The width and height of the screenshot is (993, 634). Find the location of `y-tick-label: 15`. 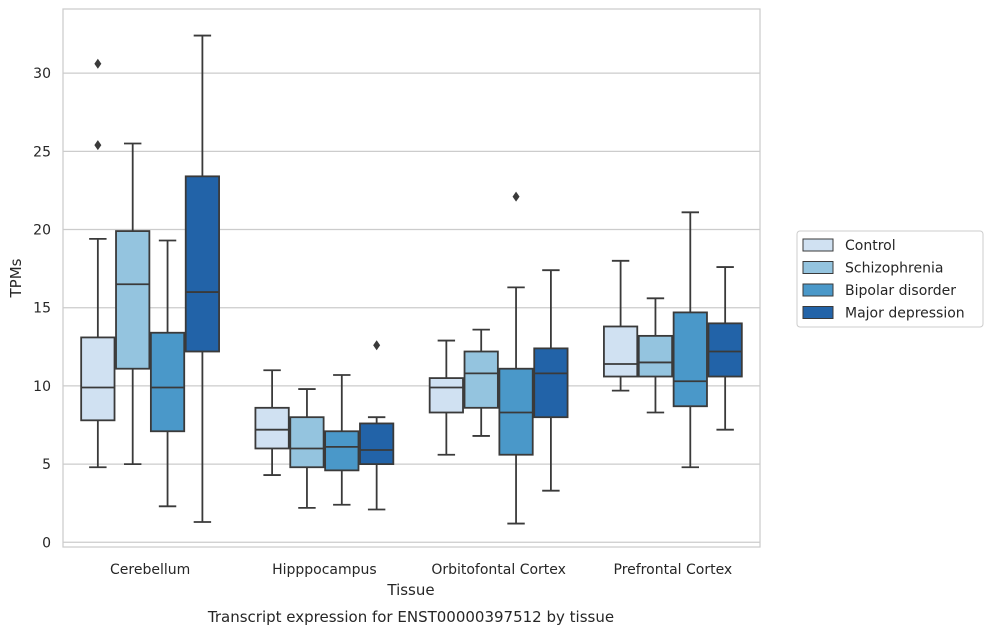

y-tick-label: 15 is located at coordinates (42, 309).